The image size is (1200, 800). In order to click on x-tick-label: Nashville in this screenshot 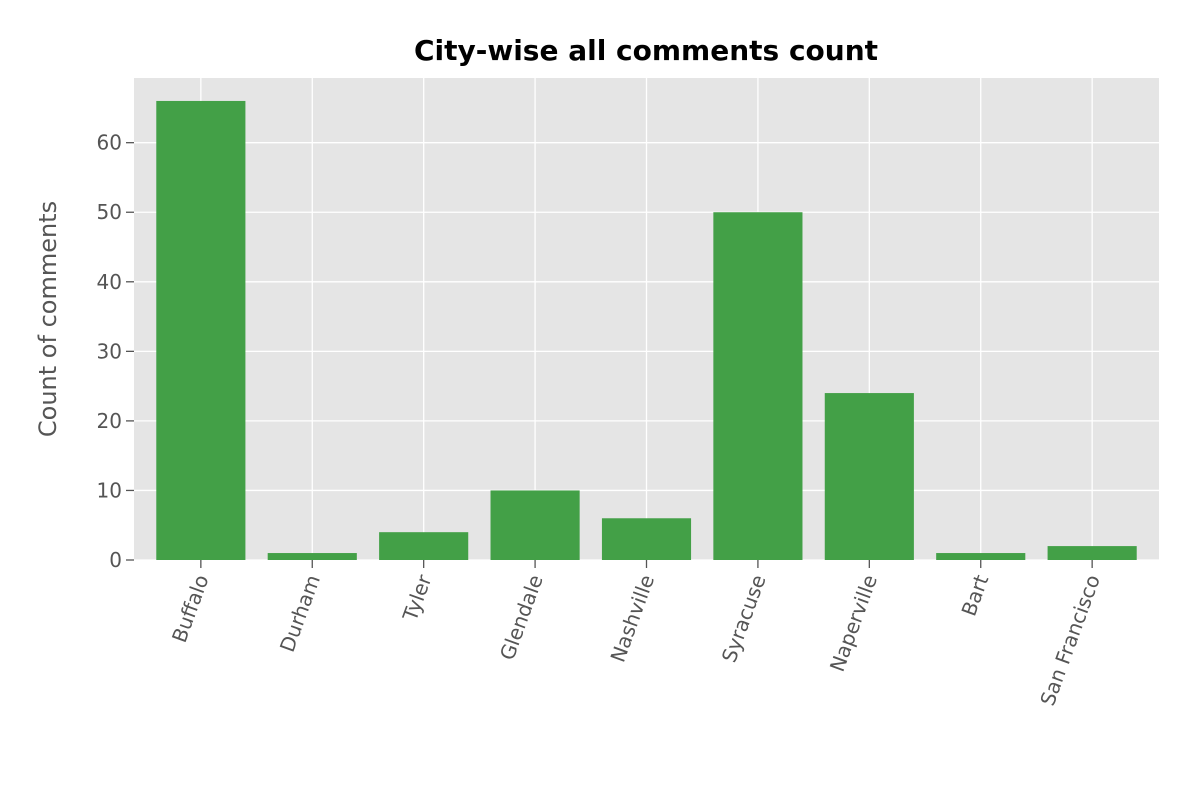, I will do `click(632, 619)`.